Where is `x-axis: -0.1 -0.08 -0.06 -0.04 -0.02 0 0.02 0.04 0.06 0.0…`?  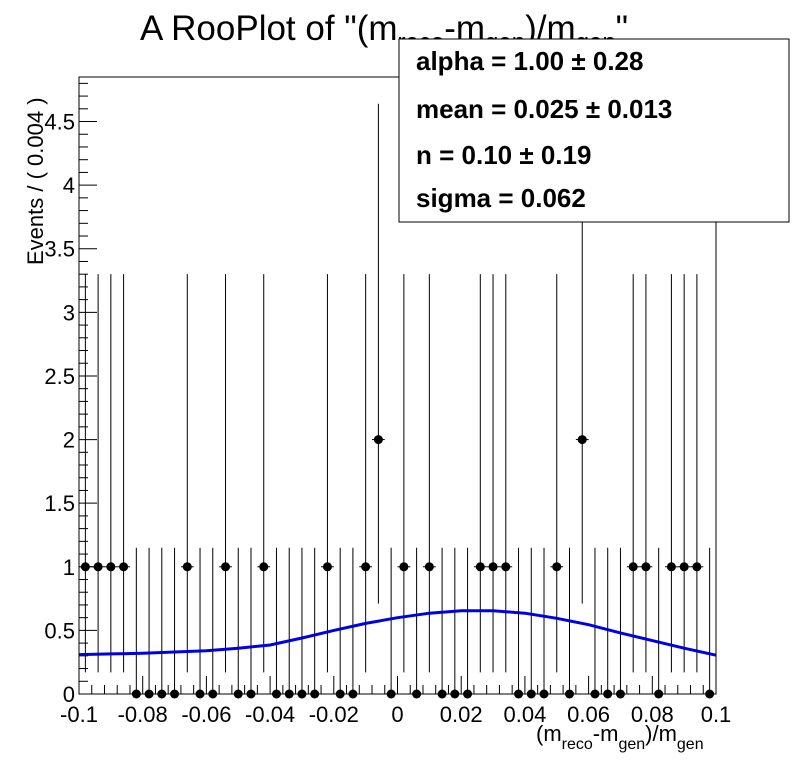 x-axis: -0.1 -0.08 -0.06 -0.04 -0.02 0 0.02 0.04 0.06 0.0… is located at coordinates (395, 701).